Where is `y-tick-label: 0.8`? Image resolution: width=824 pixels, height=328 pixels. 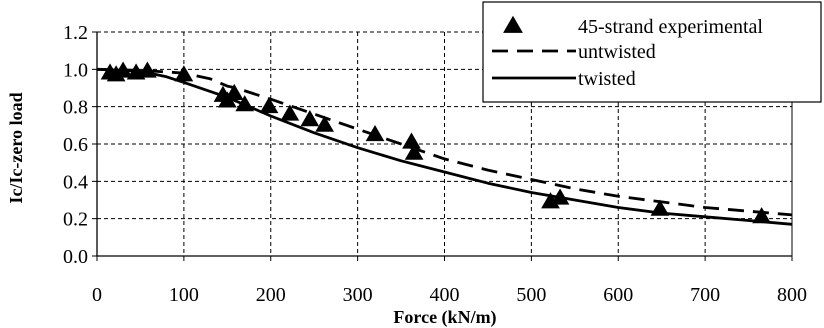 y-tick-label: 0.8 is located at coordinates (75, 108).